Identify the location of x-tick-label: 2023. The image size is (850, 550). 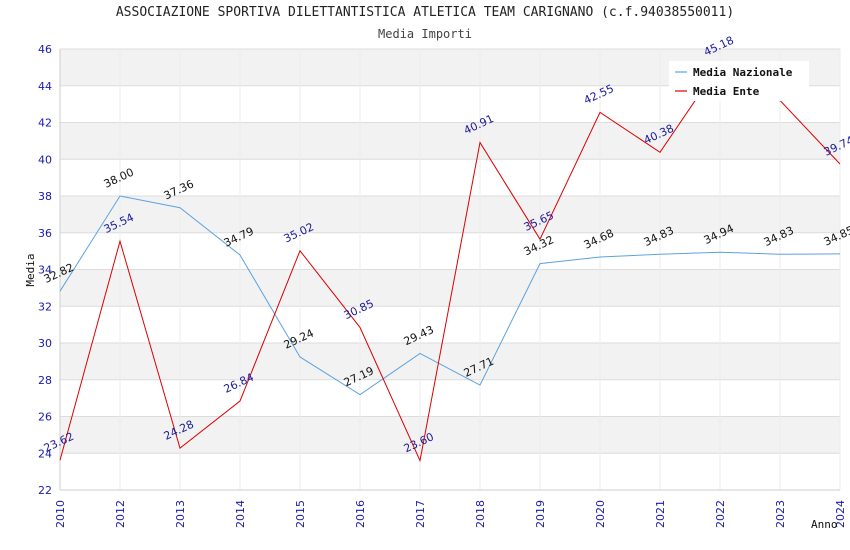
(780, 514).